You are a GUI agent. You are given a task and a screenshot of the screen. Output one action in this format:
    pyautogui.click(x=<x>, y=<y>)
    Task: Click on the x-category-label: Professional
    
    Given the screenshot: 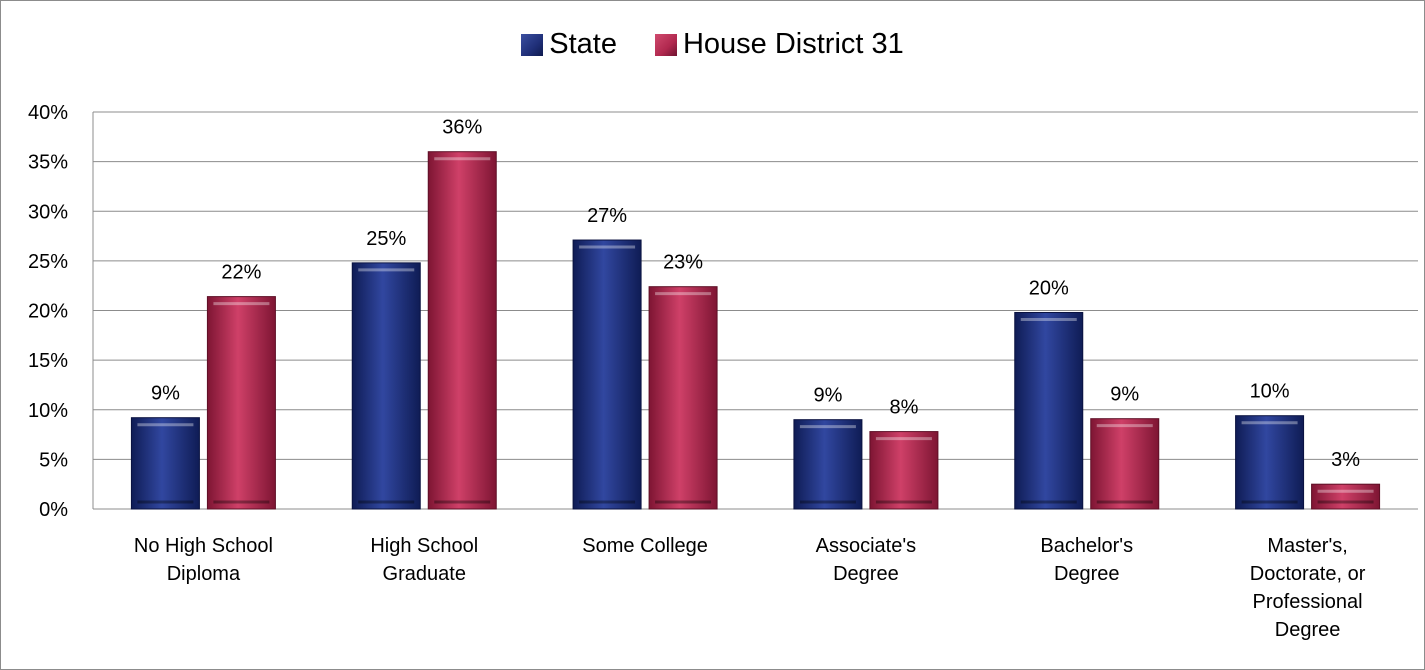 What is the action you would take?
    pyautogui.click(x=1308, y=602)
    